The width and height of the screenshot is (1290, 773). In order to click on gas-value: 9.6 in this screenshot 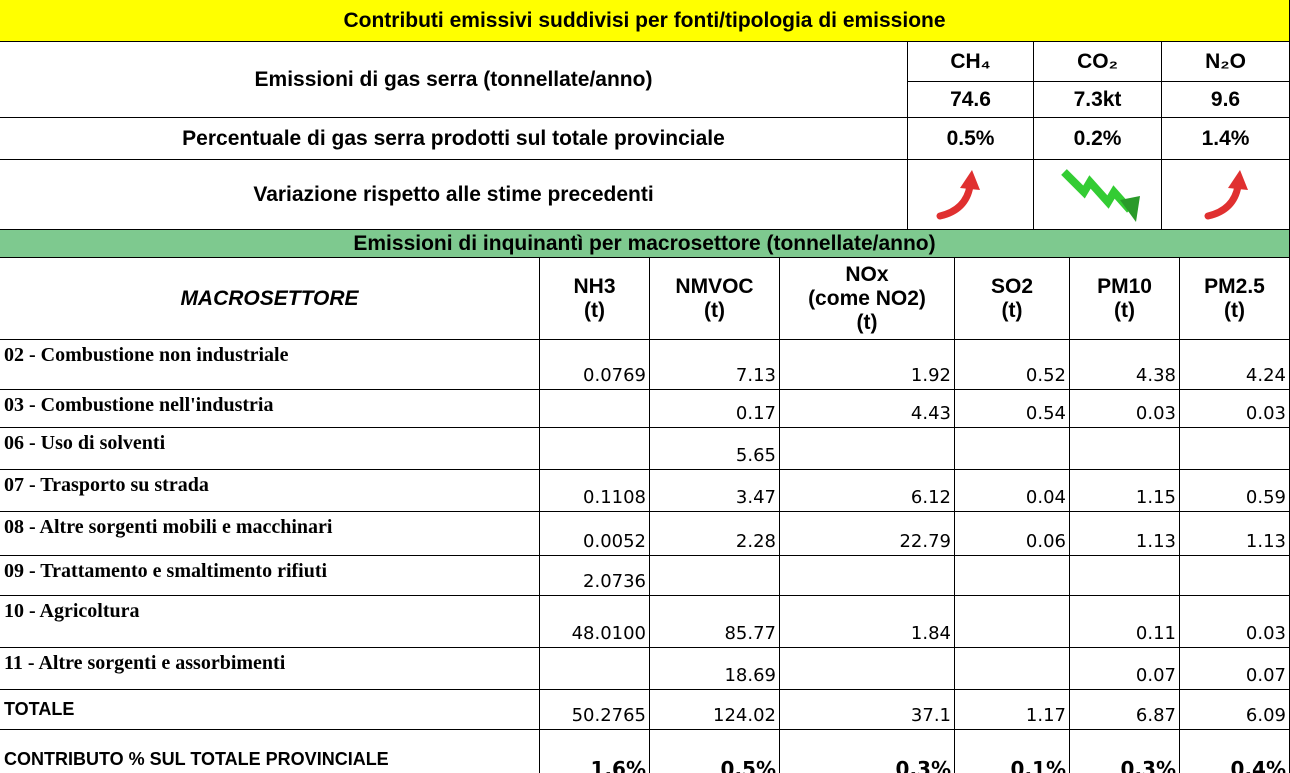, I will do `click(1225, 99)`.